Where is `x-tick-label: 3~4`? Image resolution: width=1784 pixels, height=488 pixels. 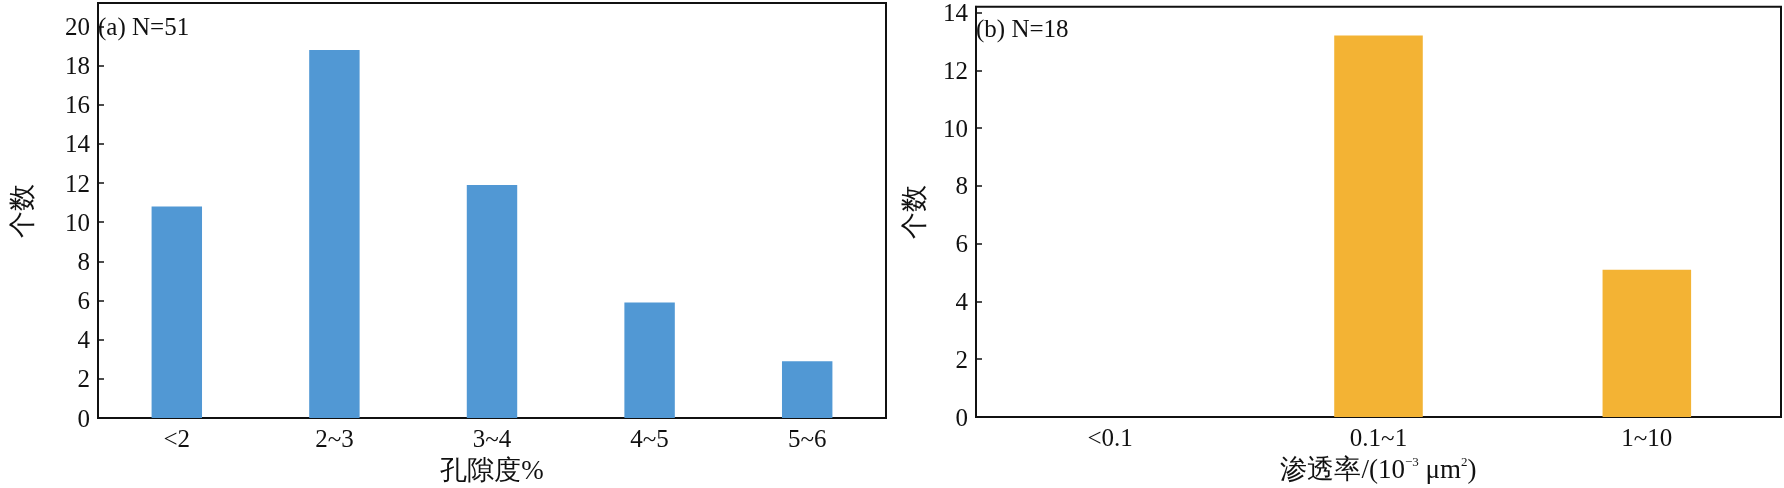
x-tick-label: 3~4 is located at coordinates (492, 438).